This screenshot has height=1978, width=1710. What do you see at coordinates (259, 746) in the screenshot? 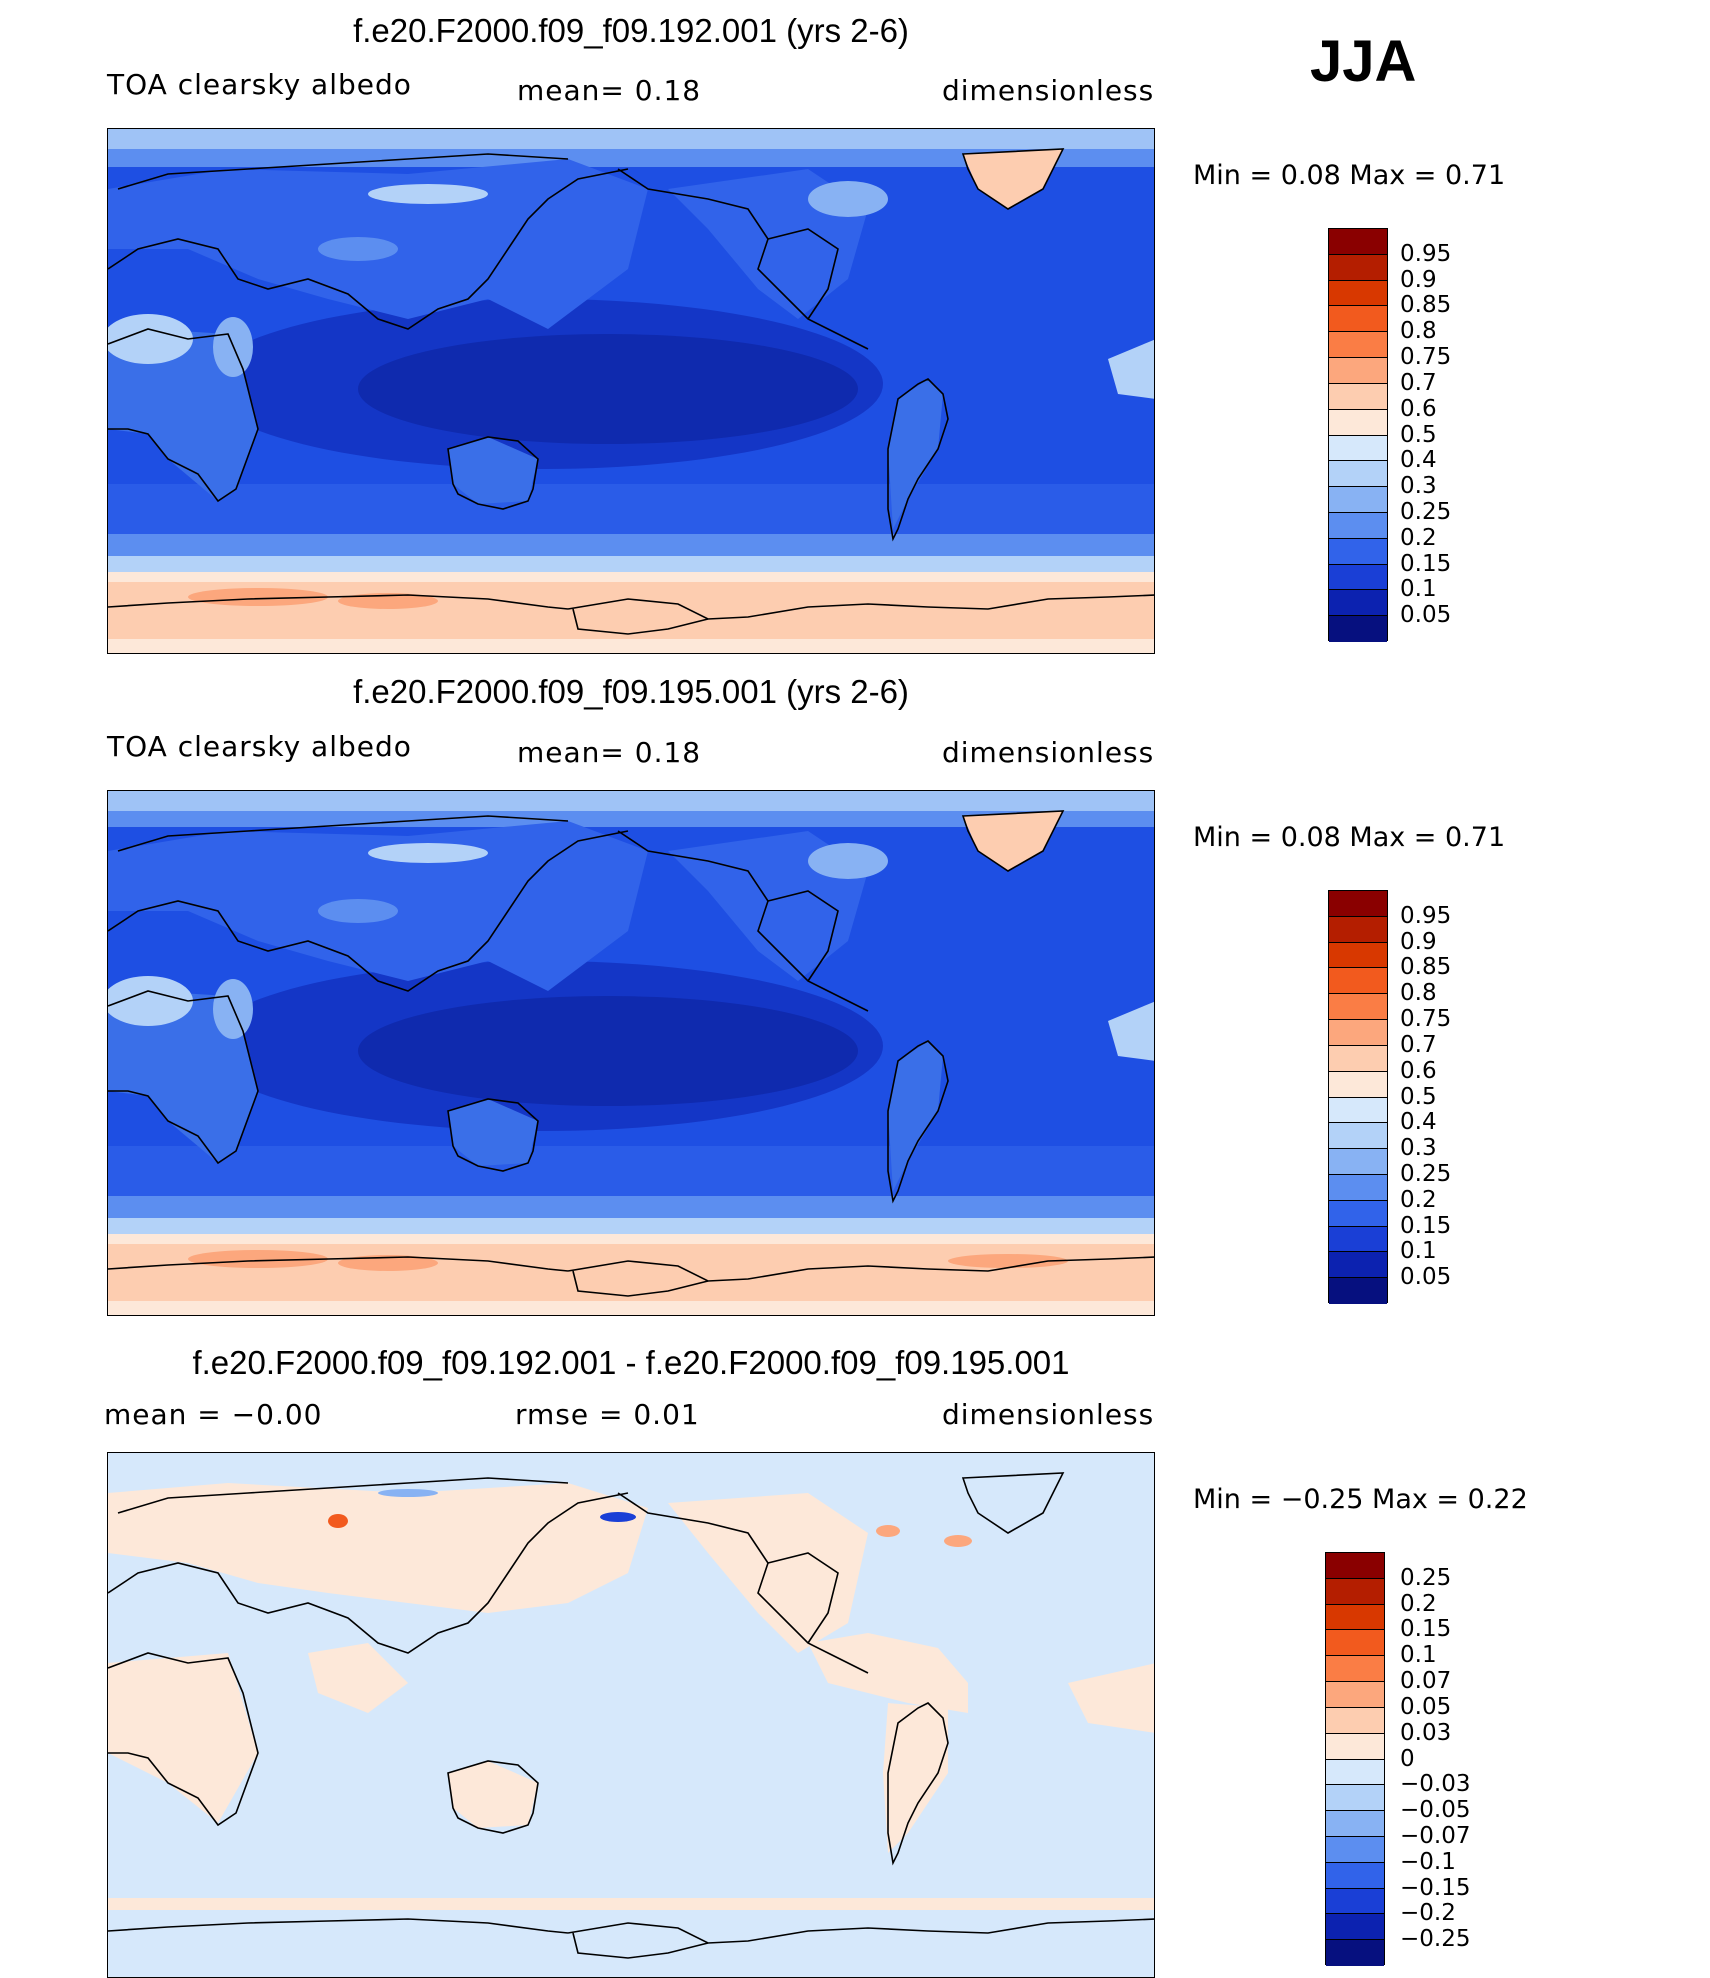
I see `panel-2-variable-label: TOA clearsky albedo` at bounding box center [259, 746].